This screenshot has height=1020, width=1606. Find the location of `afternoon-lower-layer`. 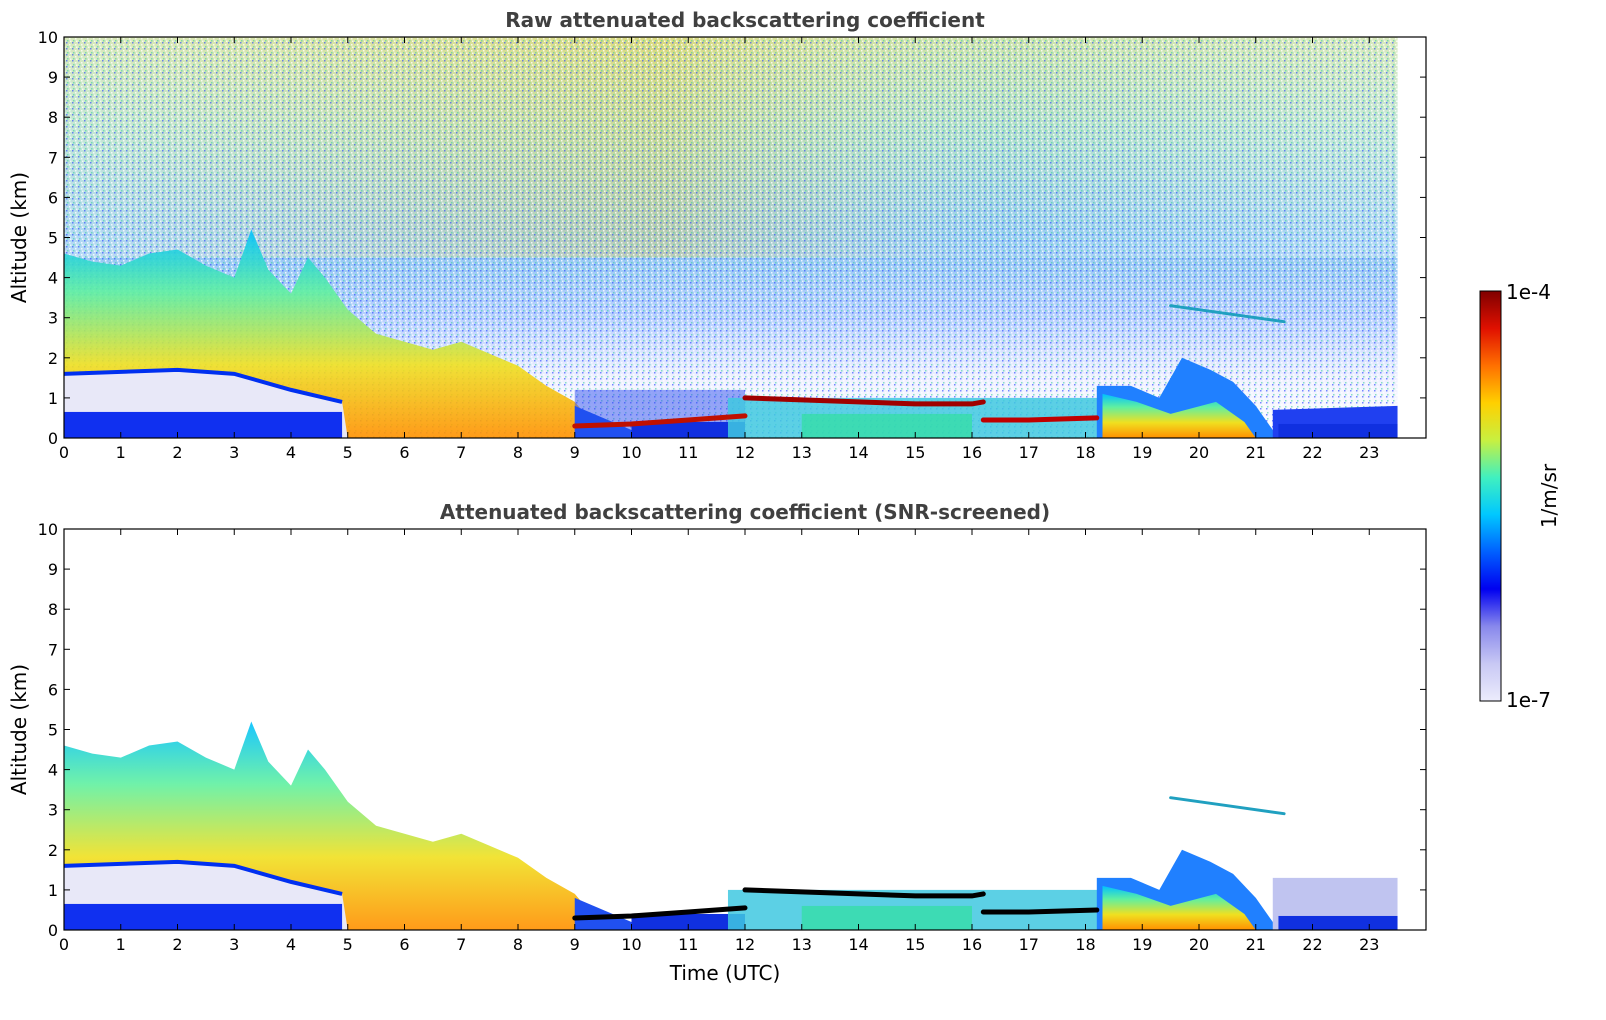

afternoon-lower-layer is located at coordinates (886, 425).